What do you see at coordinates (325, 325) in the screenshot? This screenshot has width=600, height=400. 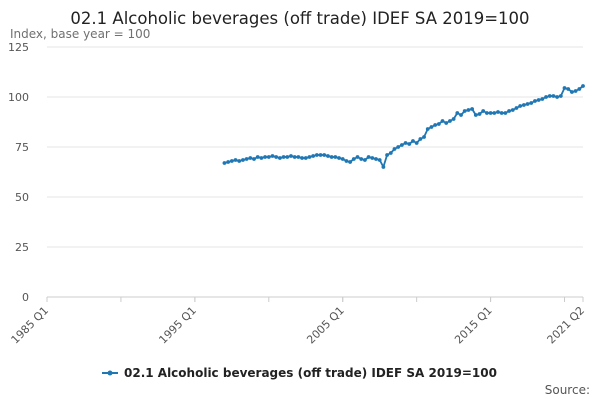 I see `x-tick-label: 2005 Q1` at bounding box center [325, 325].